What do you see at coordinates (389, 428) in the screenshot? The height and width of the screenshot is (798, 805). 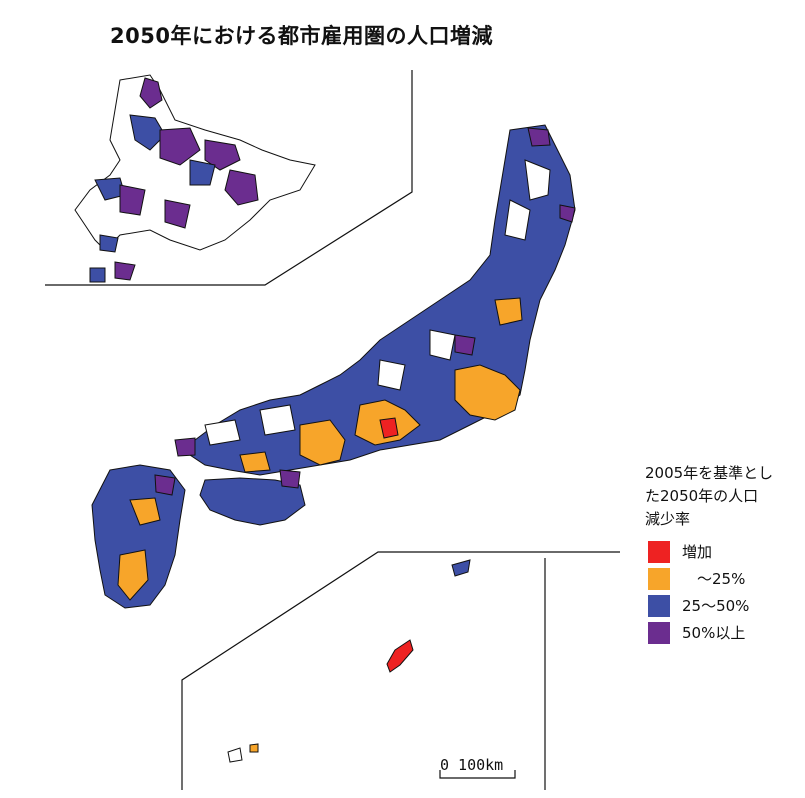 I see `aichi-region-red` at bounding box center [389, 428].